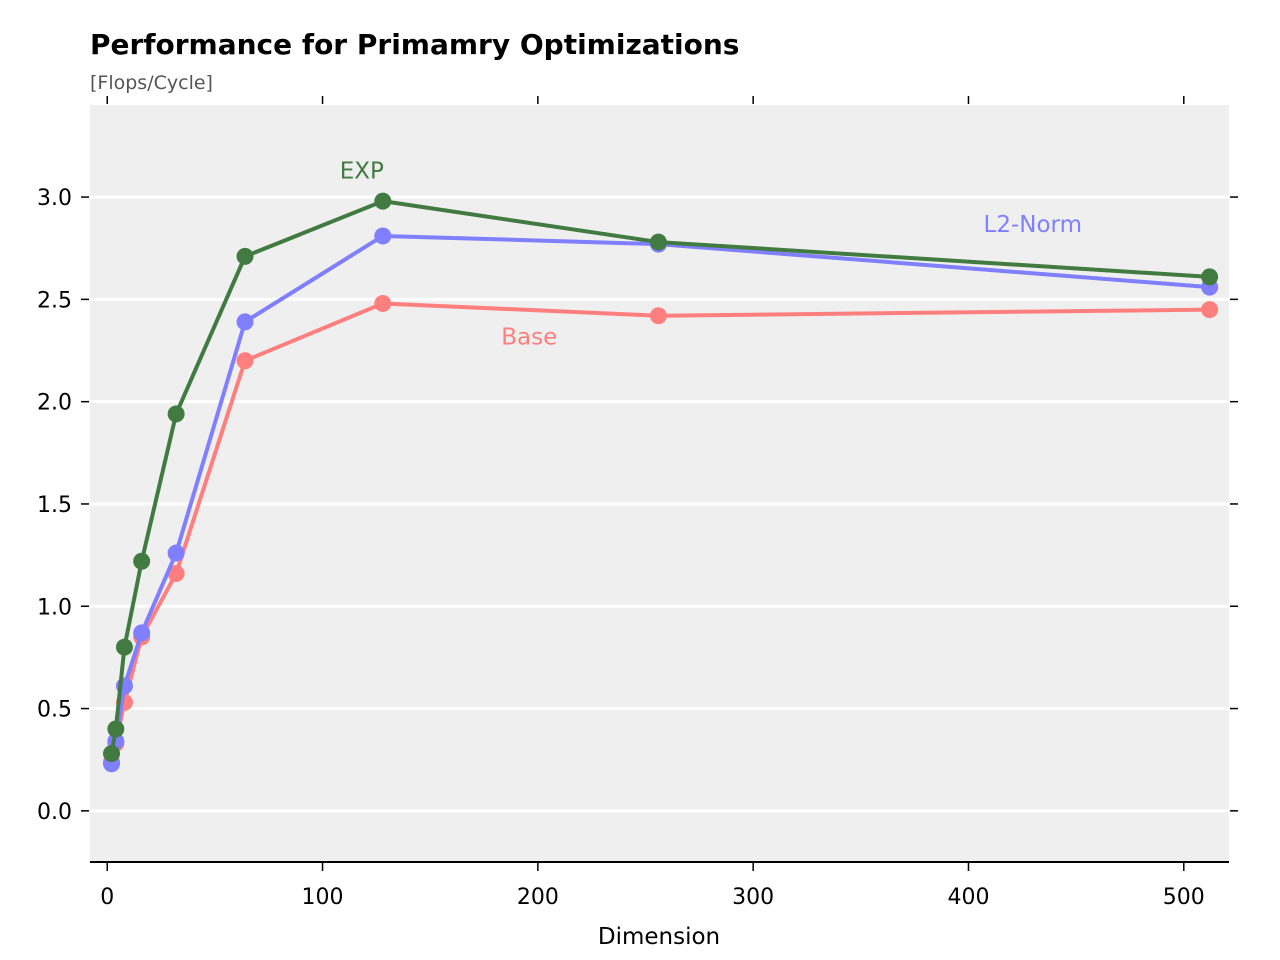 This screenshot has width=1280, height=960. I want to click on series-label-exp: EXP, so click(362, 172).